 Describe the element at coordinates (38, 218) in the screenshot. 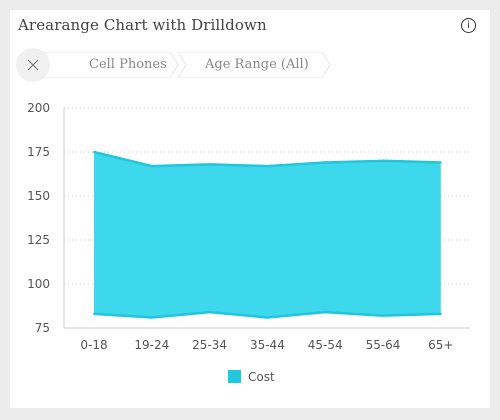

I see `y-axis: 75 100 125 150 175 200` at that location.